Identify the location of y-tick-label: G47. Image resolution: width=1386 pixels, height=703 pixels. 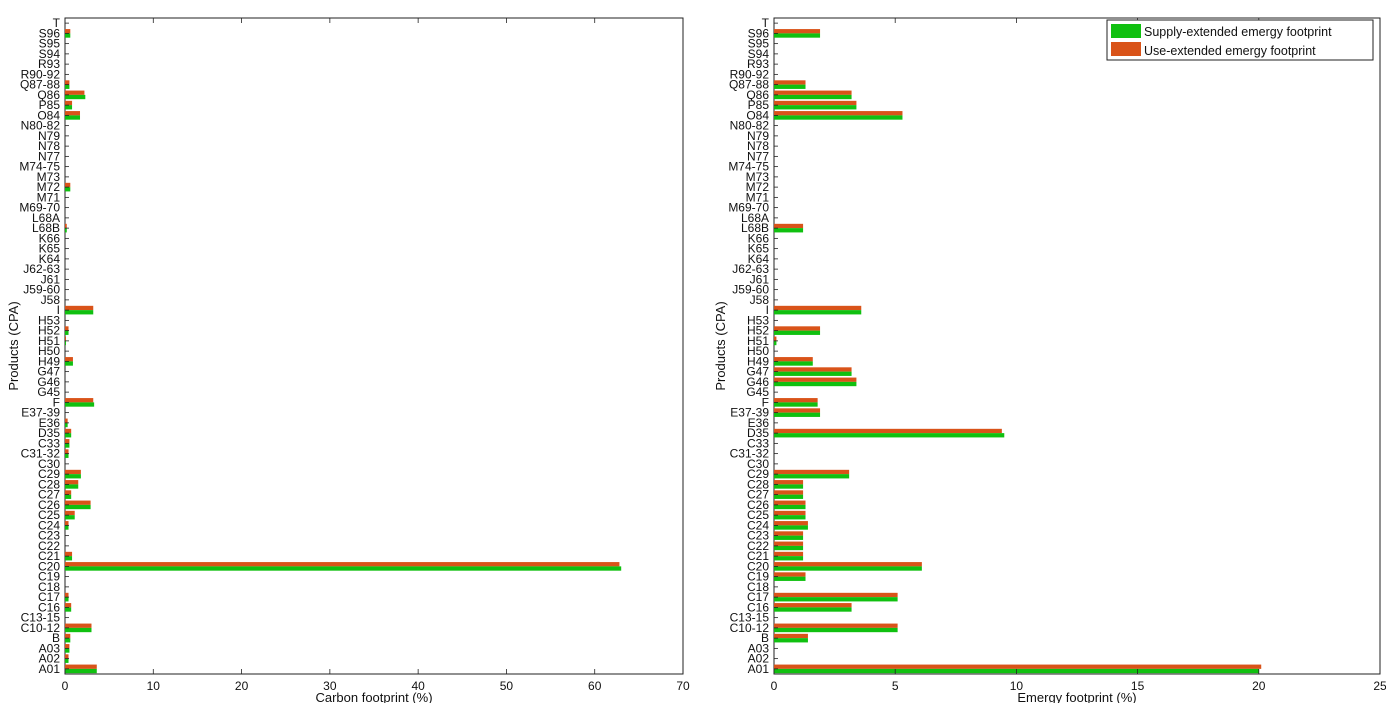
(48, 372).